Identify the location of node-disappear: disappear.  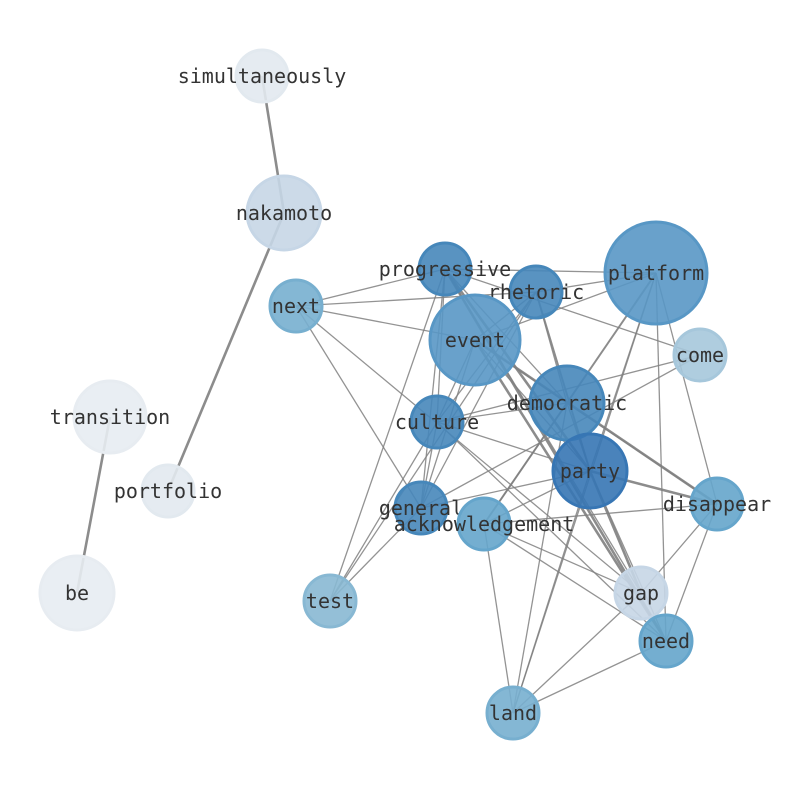
(717, 504).